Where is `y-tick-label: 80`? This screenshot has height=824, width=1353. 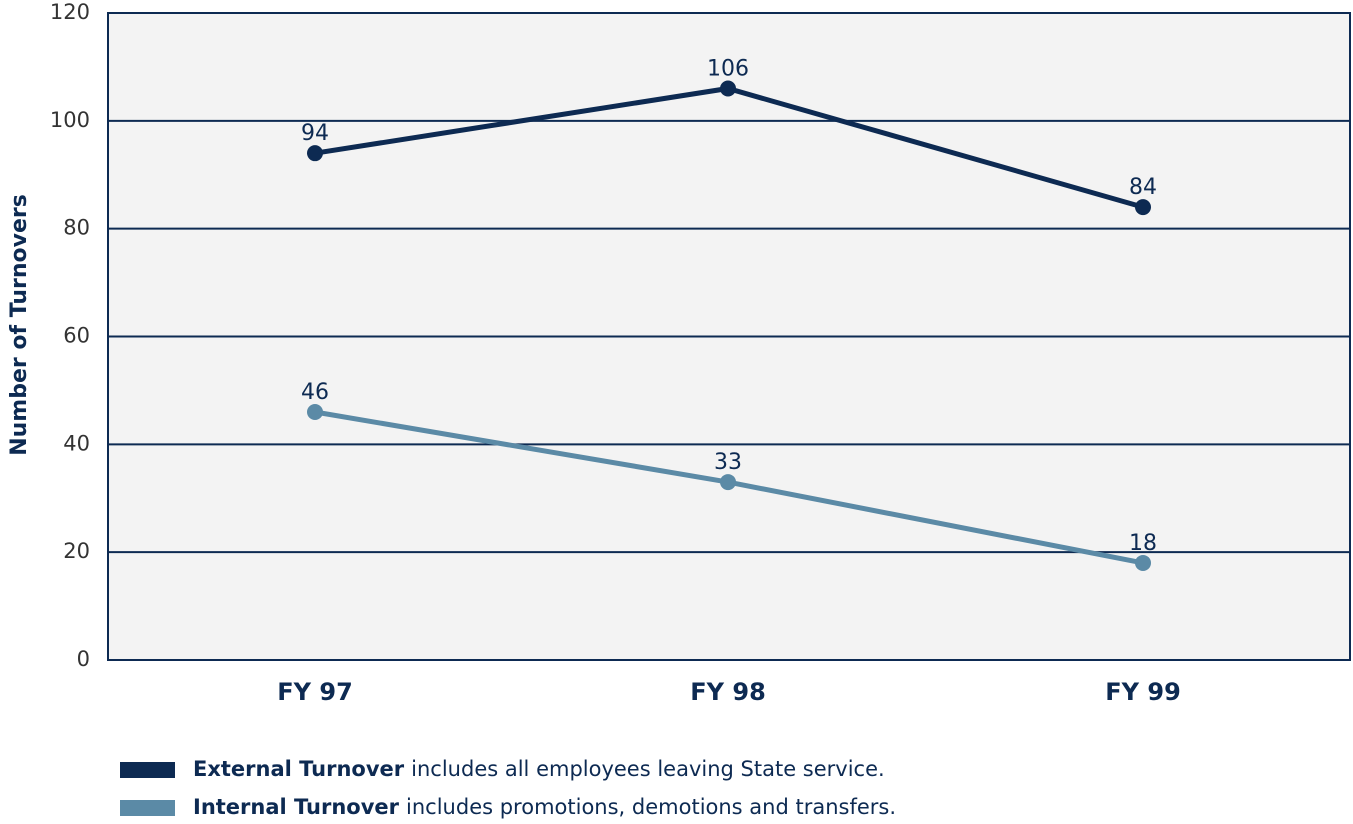 y-tick-label: 80 is located at coordinates (76, 228).